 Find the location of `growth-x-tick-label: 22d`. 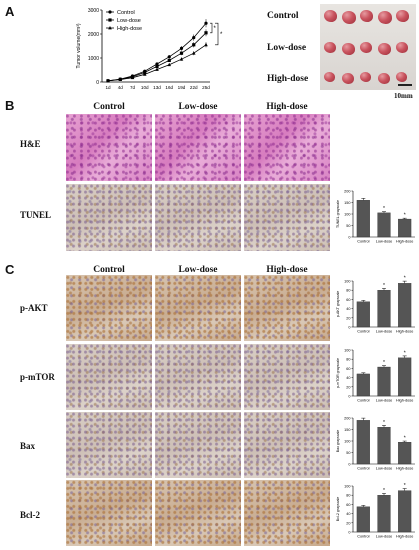

growth-x-tick-label: 22d is located at coordinates (194, 87).